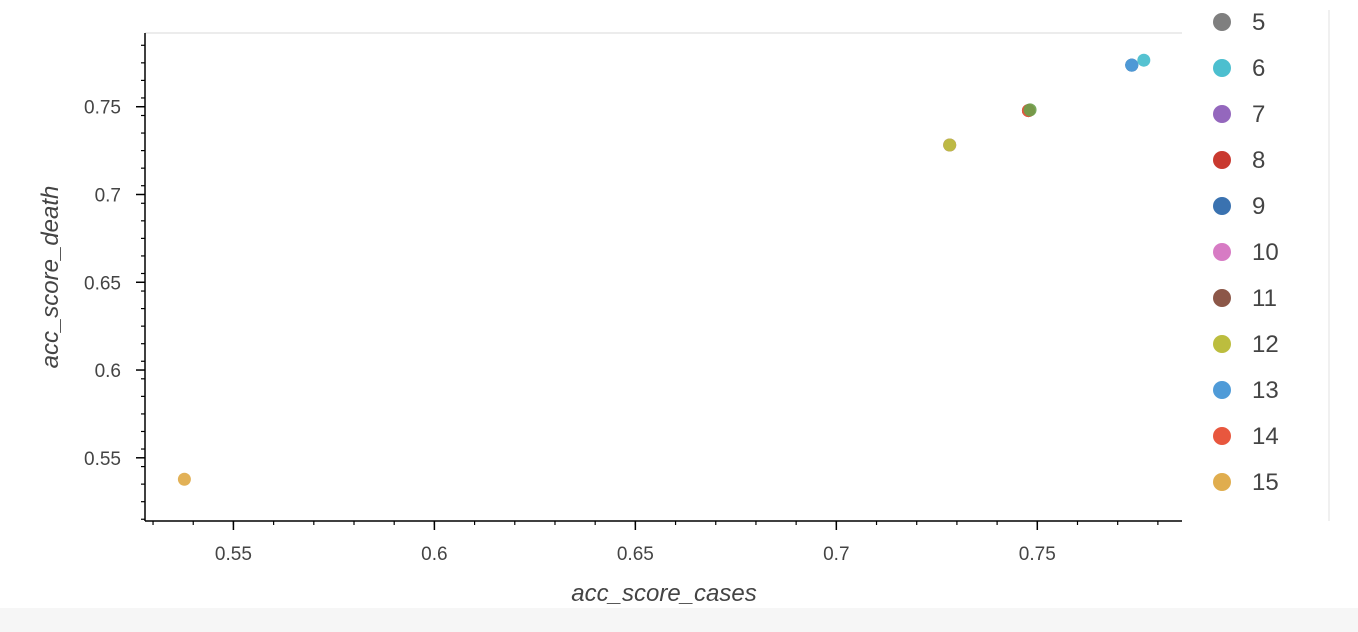 The width and height of the screenshot is (1358, 632). I want to click on legend-label: 15, so click(1265, 482).